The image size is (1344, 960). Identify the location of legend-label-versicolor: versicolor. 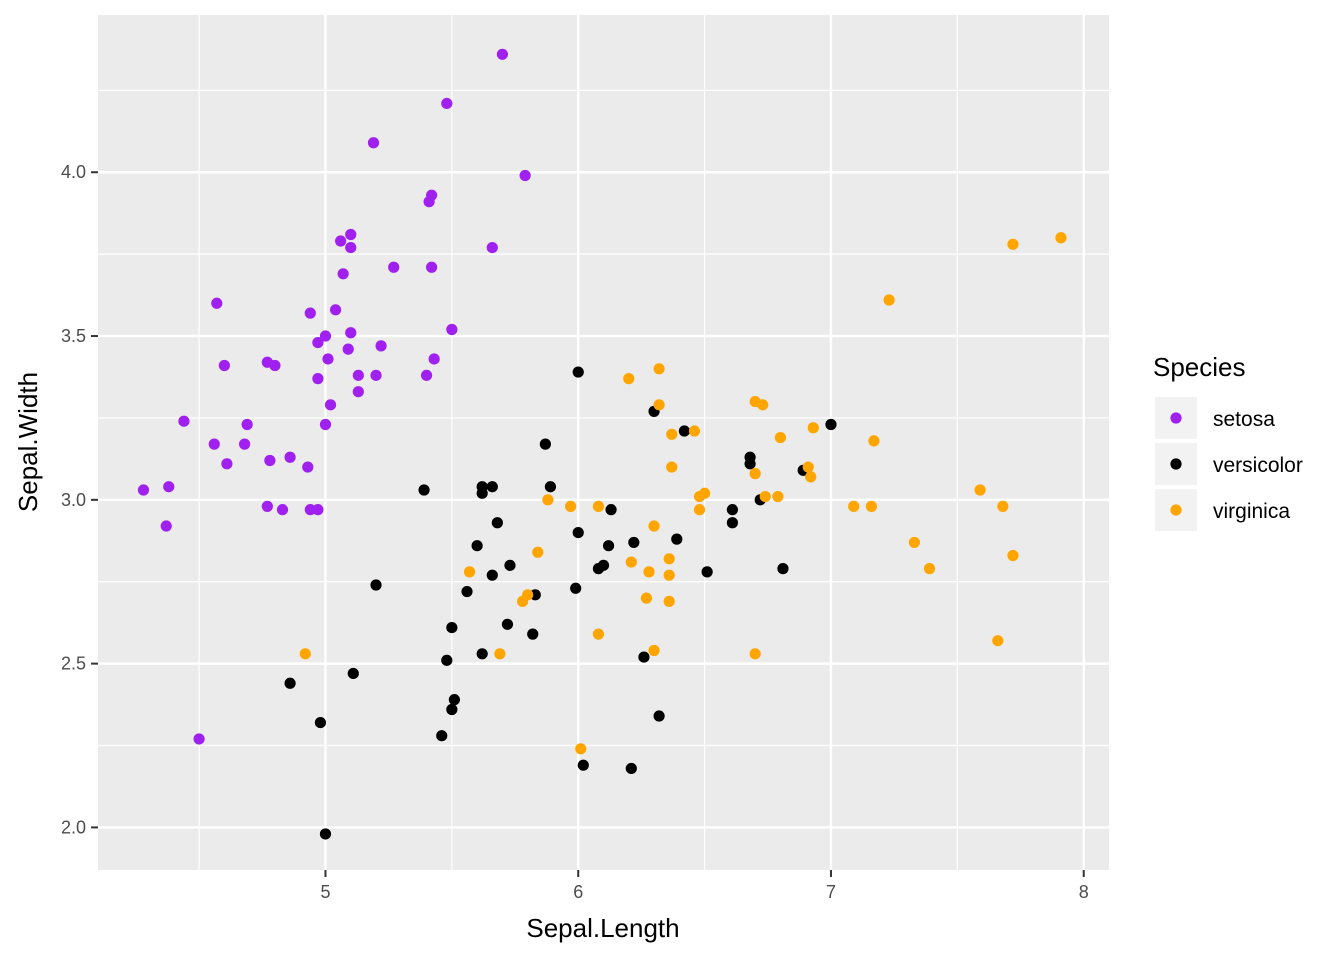
(1258, 465).